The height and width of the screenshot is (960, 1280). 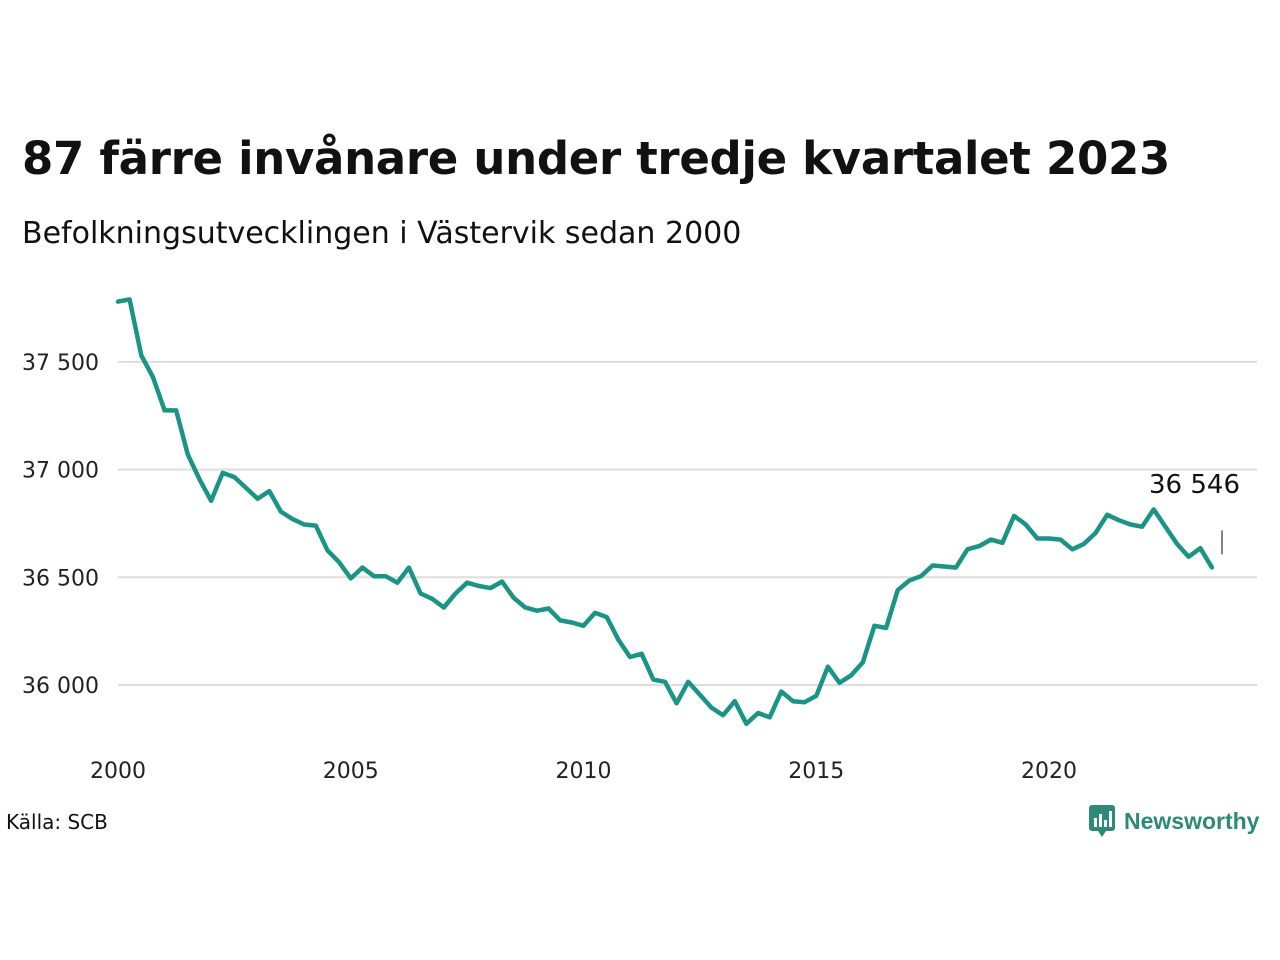 I want to click on x-tick-label: 2015, so click(x=816, y=771).